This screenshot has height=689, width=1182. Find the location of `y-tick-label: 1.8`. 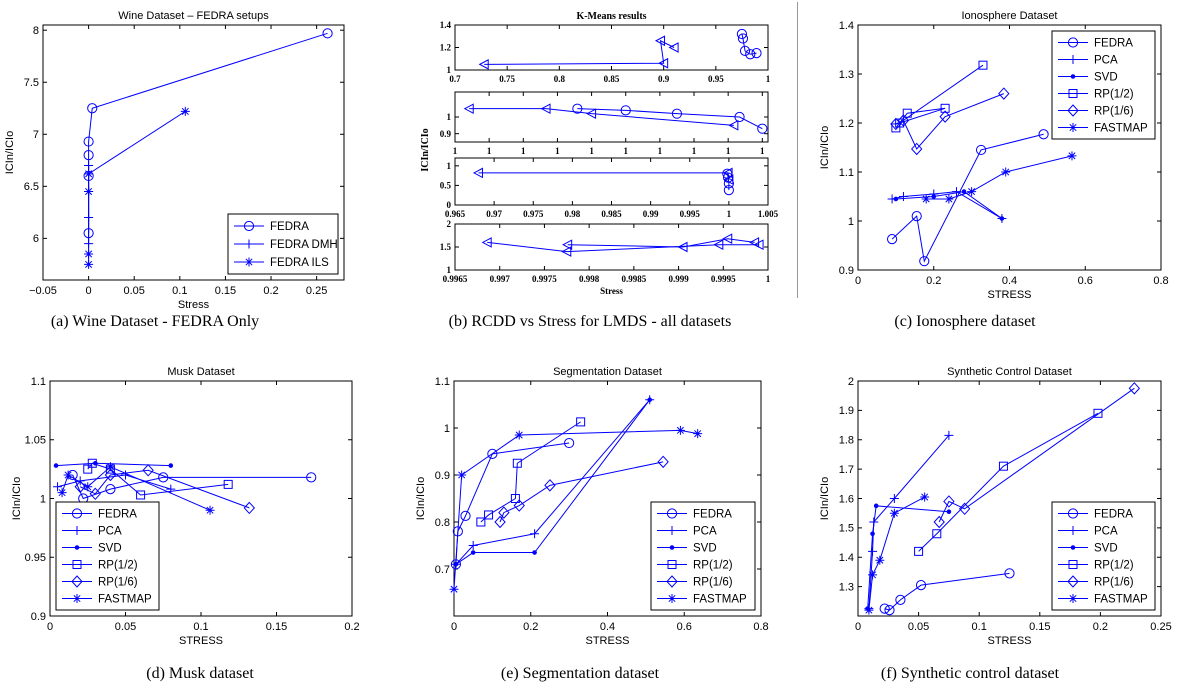

y-tick-label: 1.8 is located at coordinates (846, 441).